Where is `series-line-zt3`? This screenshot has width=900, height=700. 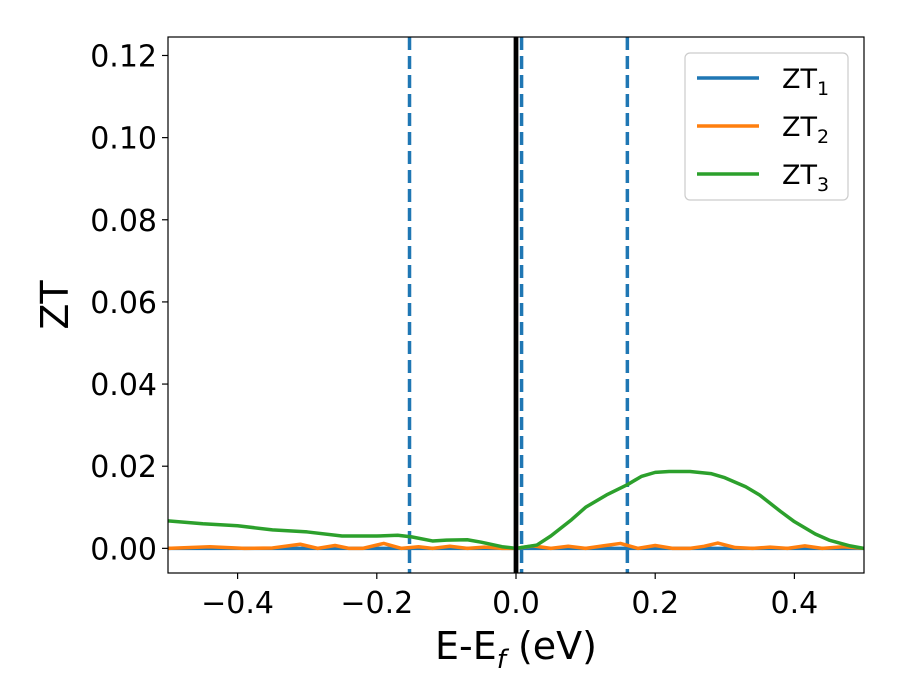
series-line-zt3 is located at coordinates (516, 510).